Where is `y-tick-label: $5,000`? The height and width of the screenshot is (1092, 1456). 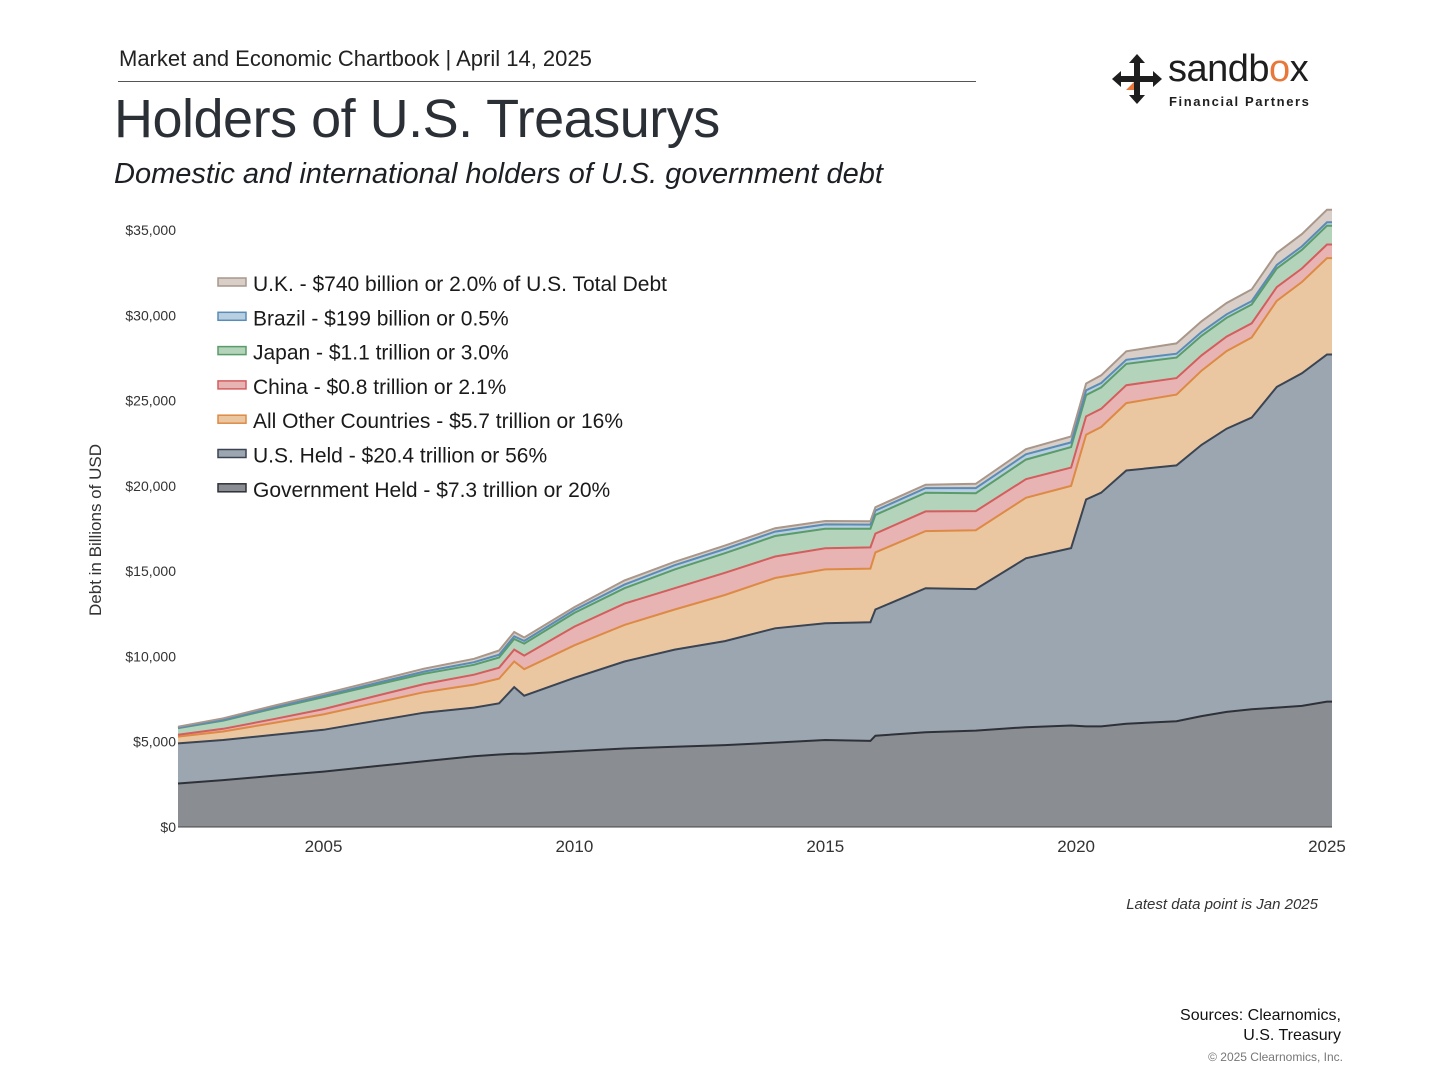 y-tick-label: $5,000 is located at coordinates (154, 742).